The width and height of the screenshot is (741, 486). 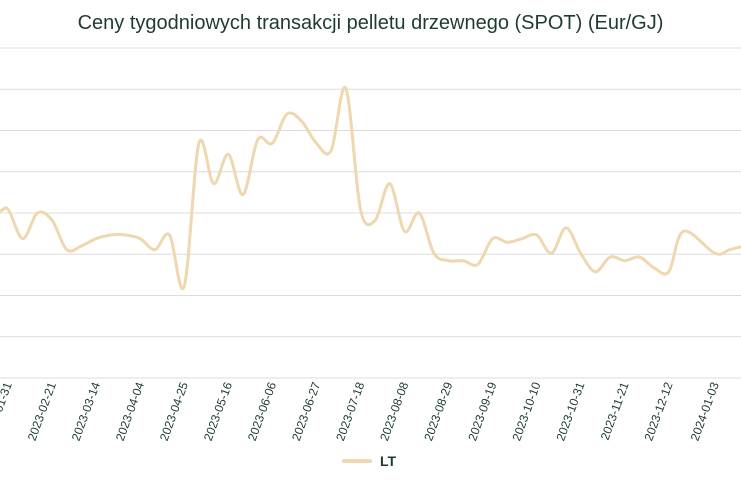 I want to click on legend: LT, so click(x=369, y=461).